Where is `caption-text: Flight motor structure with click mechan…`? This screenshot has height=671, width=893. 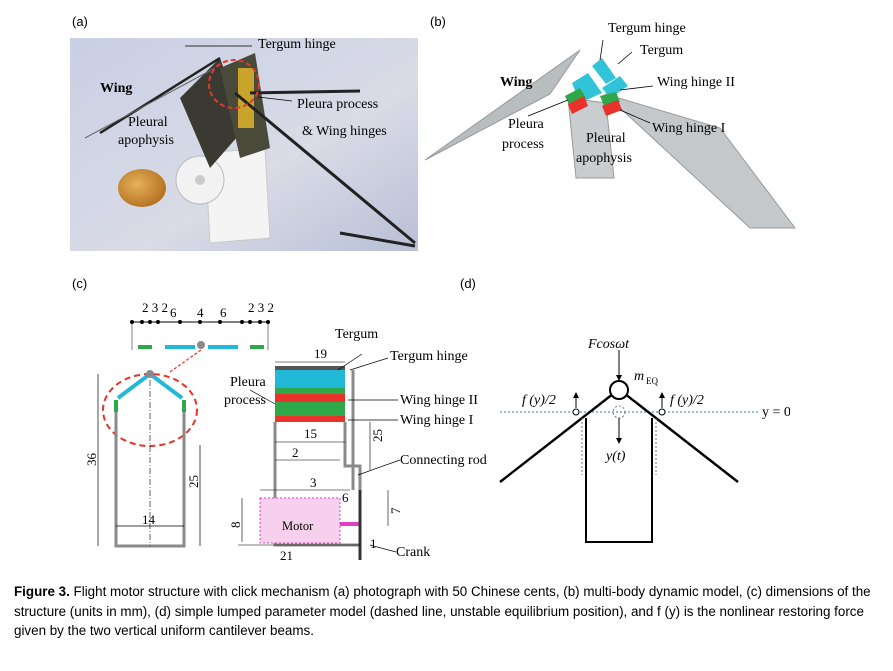 caption-text: Flight motor structure with click mechan… is located at coordinates (442, 611).